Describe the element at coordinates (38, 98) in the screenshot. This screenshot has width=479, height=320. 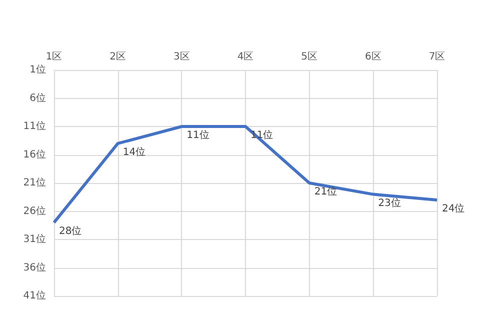
I see `y-tick-label: 6位` at that location.